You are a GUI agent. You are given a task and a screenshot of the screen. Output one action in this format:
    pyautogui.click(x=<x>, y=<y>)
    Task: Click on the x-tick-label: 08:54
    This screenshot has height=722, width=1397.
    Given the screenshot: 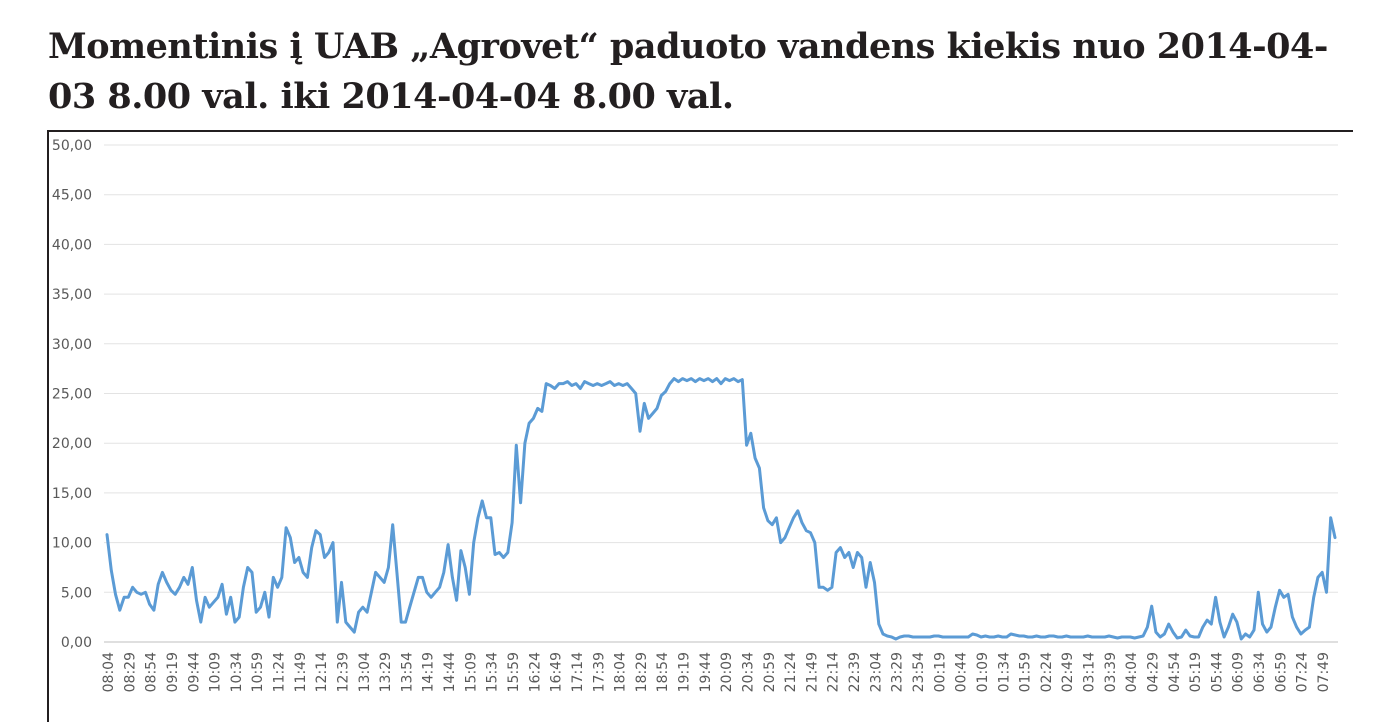 What is the action you would take?
    pyautogui.click(x=152, y=672)
    